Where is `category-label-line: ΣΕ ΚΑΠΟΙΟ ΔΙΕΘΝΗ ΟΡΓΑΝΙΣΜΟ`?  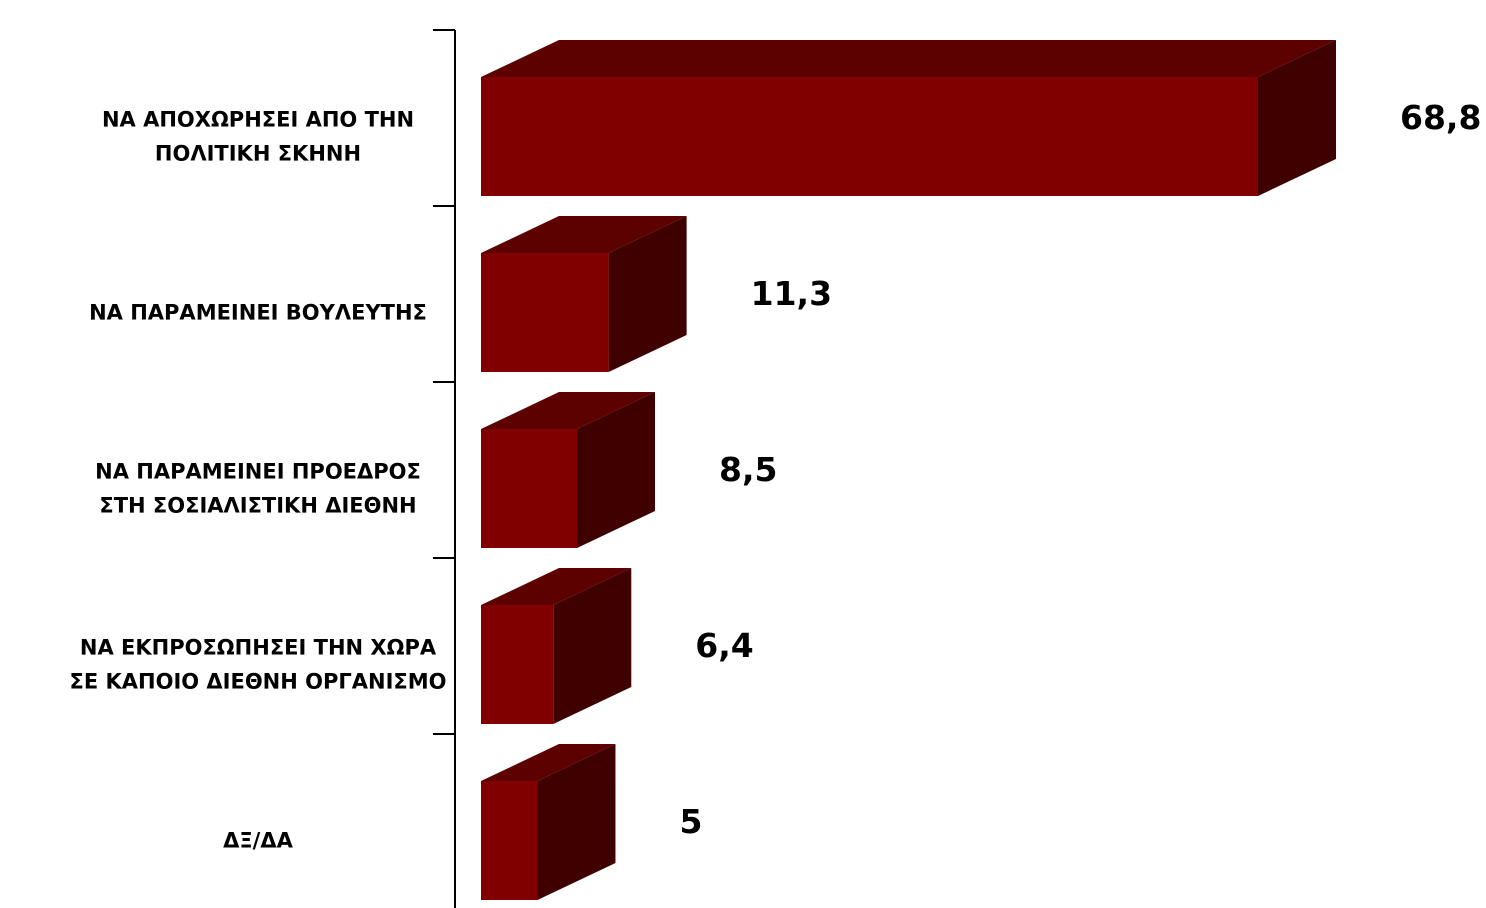
category-label-line: ΣΕ ΚΑΠΟΙΟ ΔΙΕΘΝΗ ΟΡΓΑΝΙΣΜΟ is located at coordinates (257, 682).